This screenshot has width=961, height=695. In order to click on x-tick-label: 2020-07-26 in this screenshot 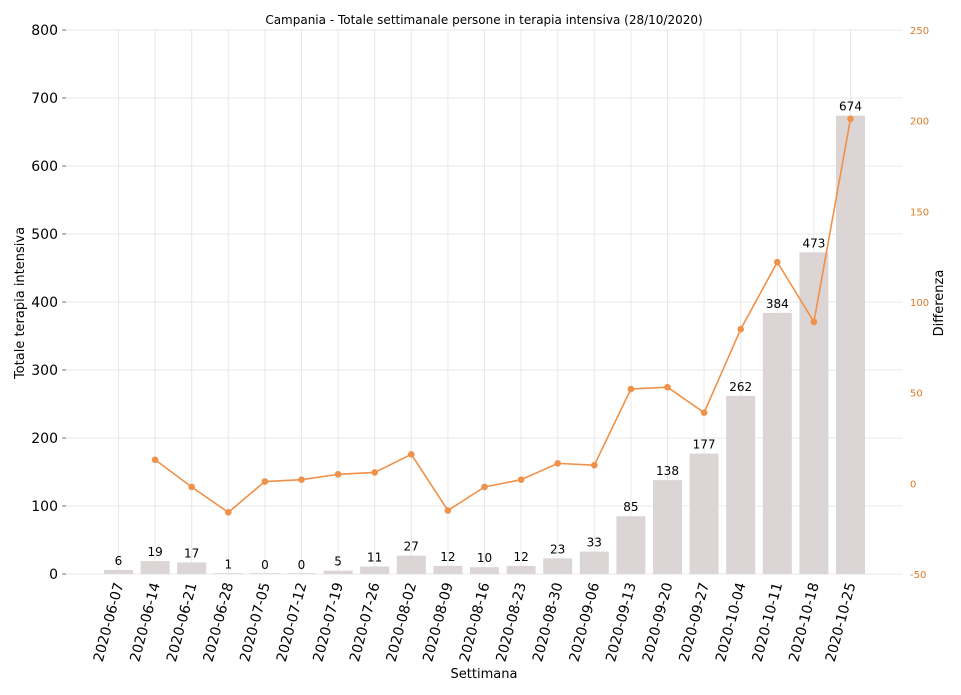, I will do `click(365, 622)`.